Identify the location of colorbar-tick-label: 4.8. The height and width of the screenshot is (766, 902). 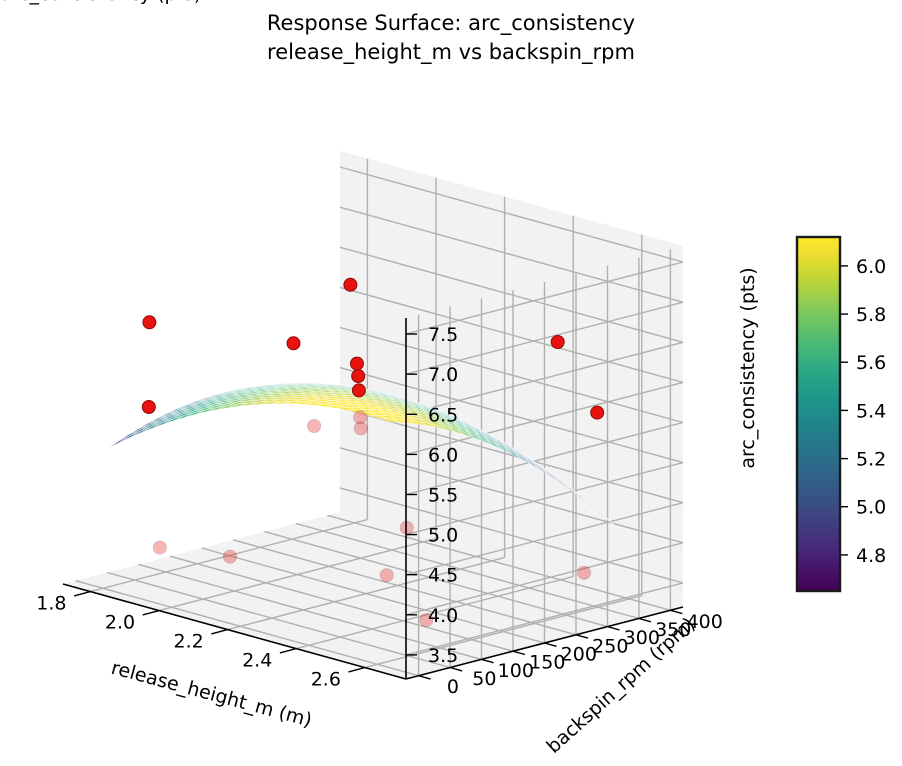
(871, 556).